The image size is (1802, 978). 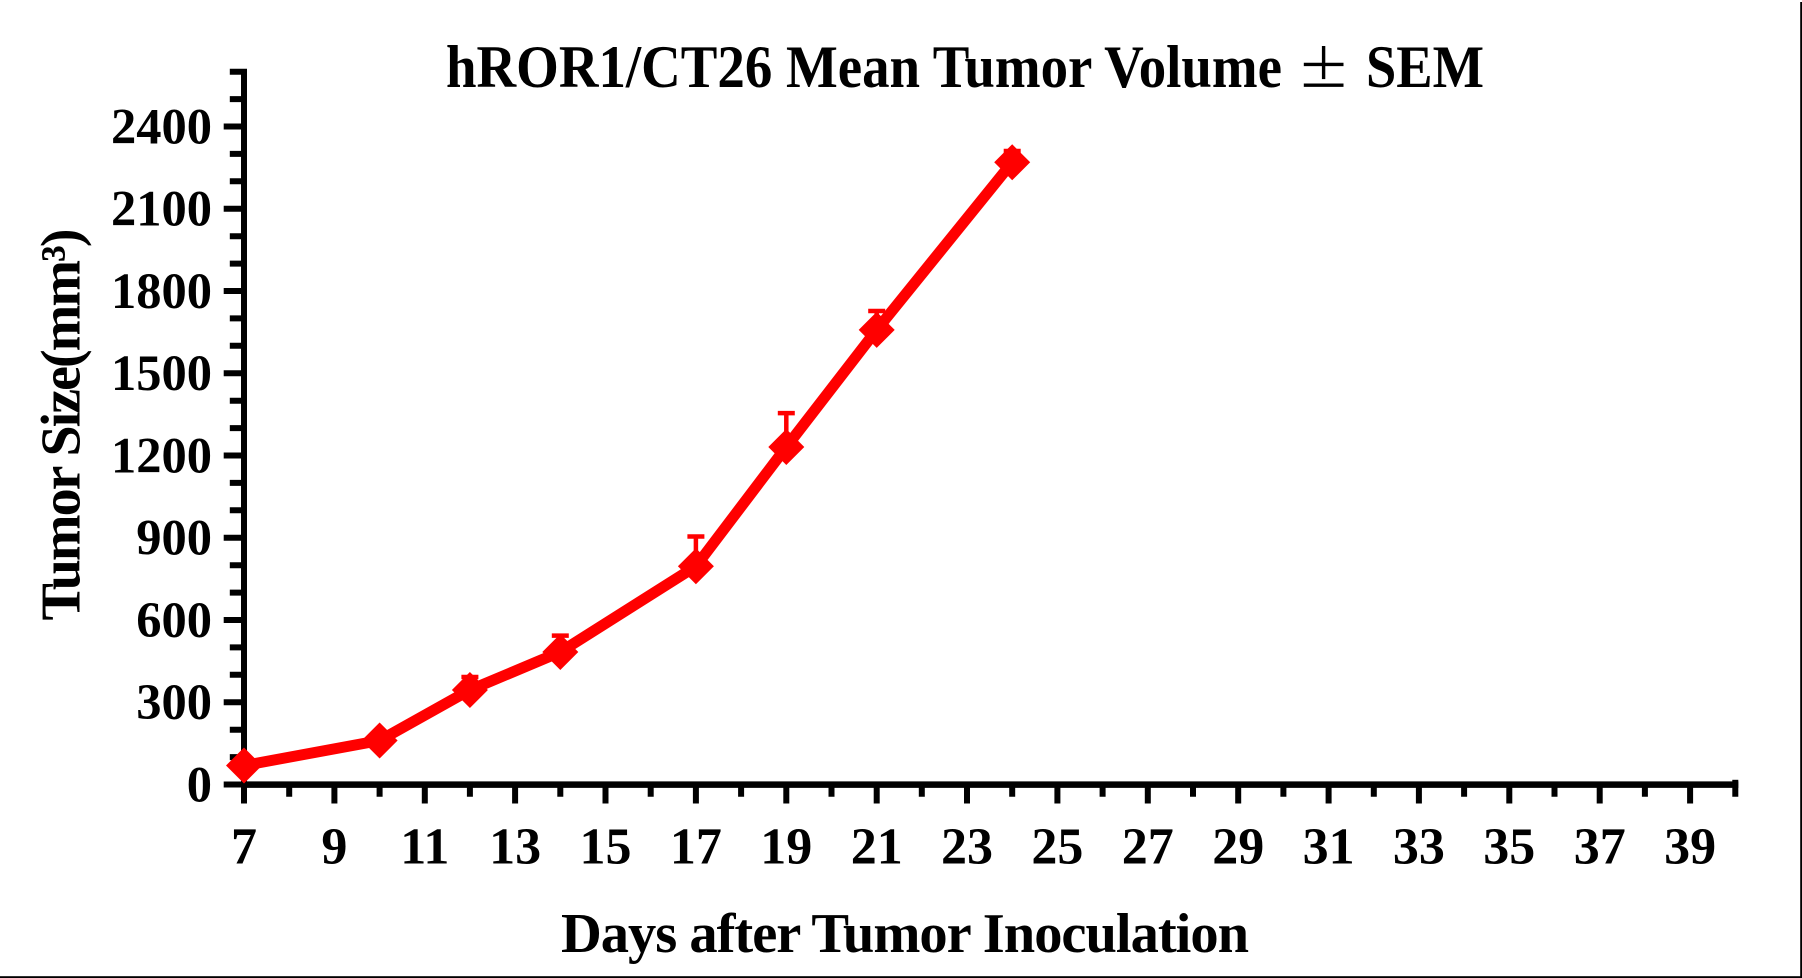 I want to click on svg-text: 1200, so click(x=161, y=455).